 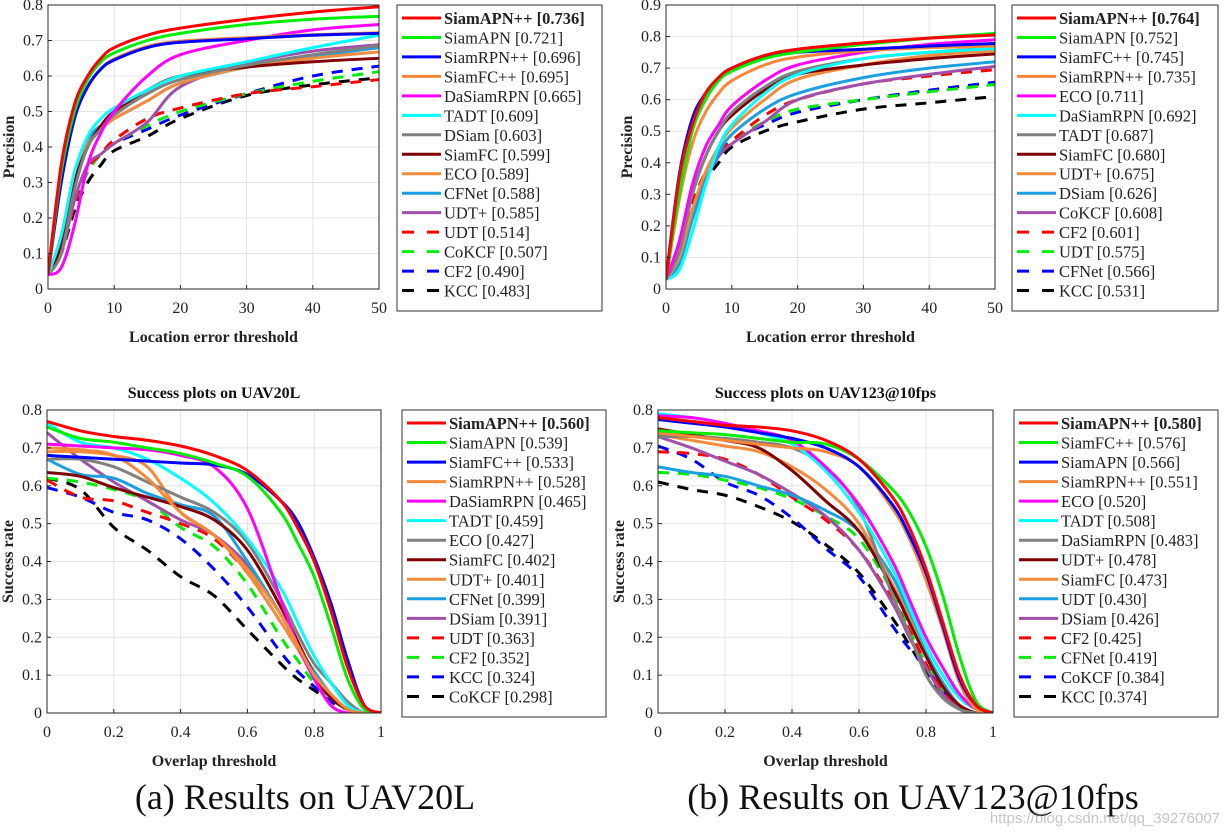 I want to click on x-tick-label: 40, so click(x=313, y=308).